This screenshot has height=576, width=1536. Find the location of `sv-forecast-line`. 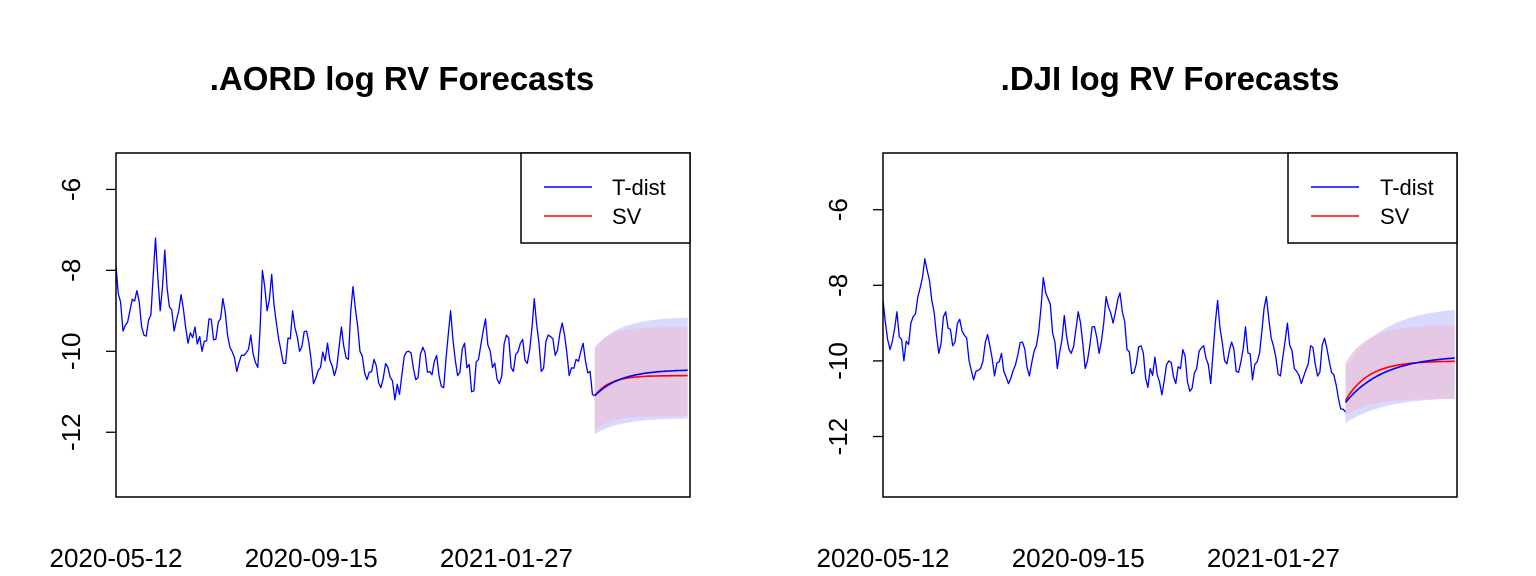

sv-forecast-line is located at coordinates (1399, 381).